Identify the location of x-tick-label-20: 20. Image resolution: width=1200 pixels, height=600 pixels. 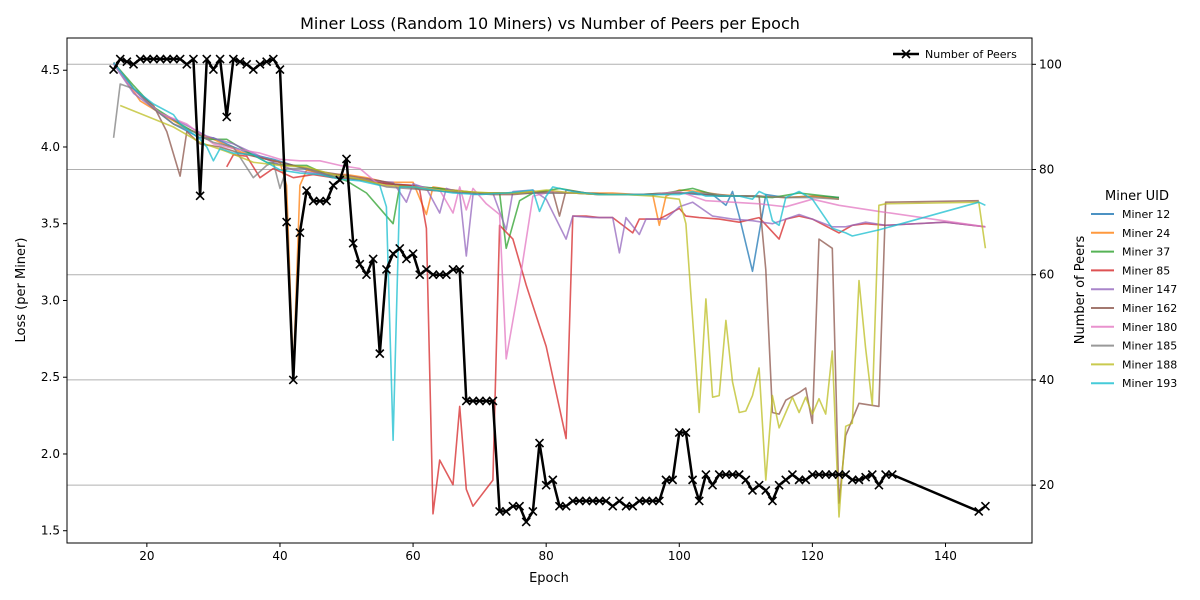
(146, 556).